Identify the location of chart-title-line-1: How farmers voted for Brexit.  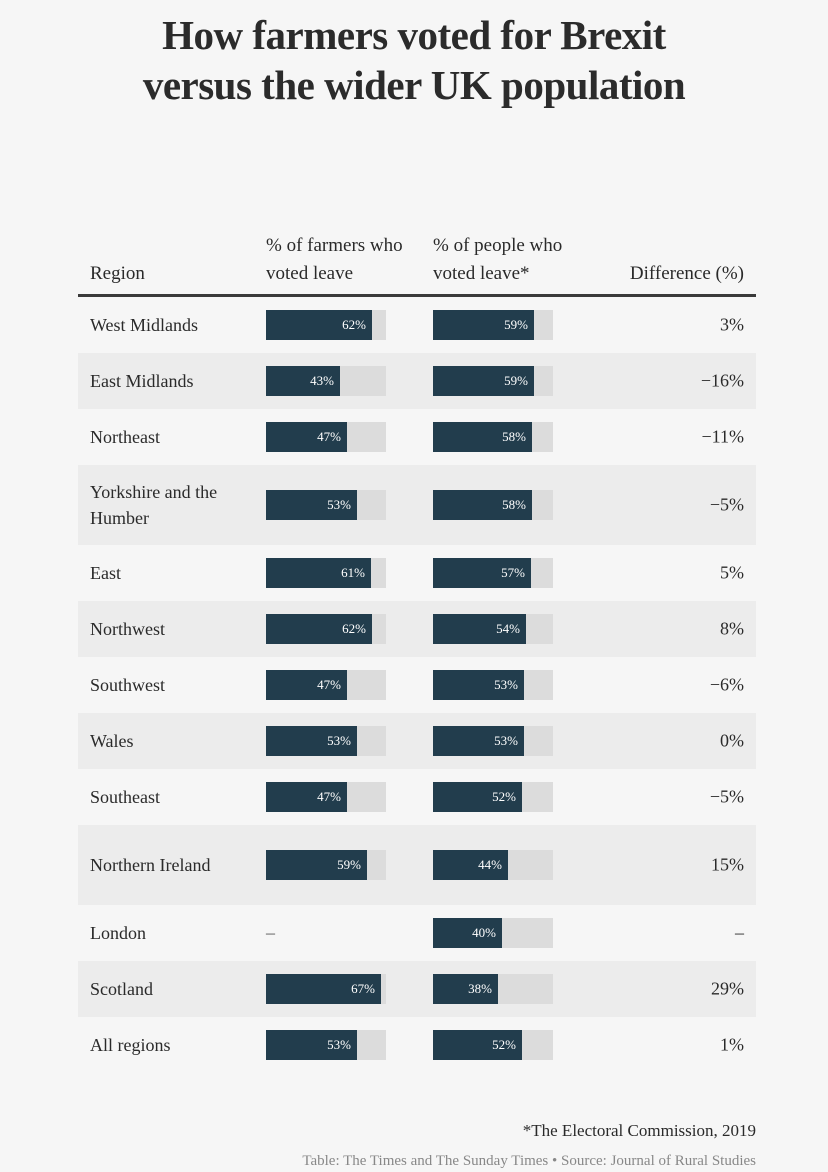
(414, 35).